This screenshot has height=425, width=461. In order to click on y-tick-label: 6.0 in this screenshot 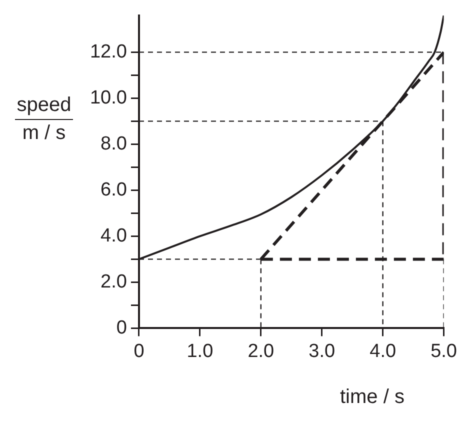, I will do `click(113, 189)`.